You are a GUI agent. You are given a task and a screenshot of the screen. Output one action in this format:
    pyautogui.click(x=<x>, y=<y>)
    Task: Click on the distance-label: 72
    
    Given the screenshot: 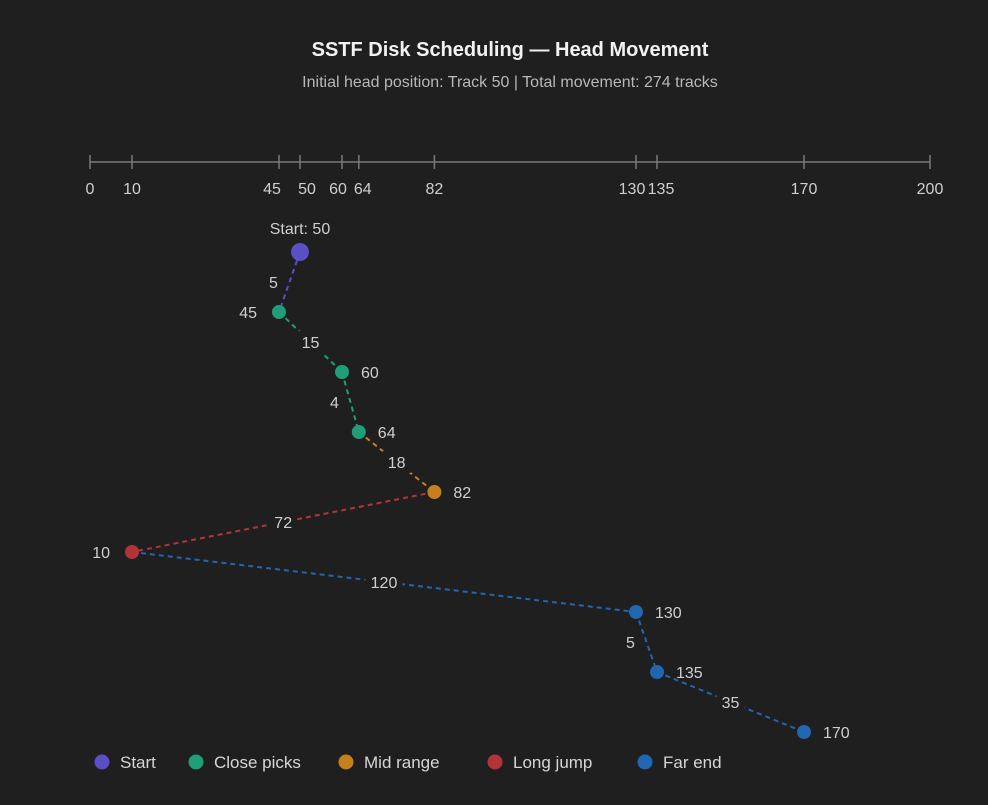 What is the action you would take?
    pyautogui.click(x=283, y=523)
    